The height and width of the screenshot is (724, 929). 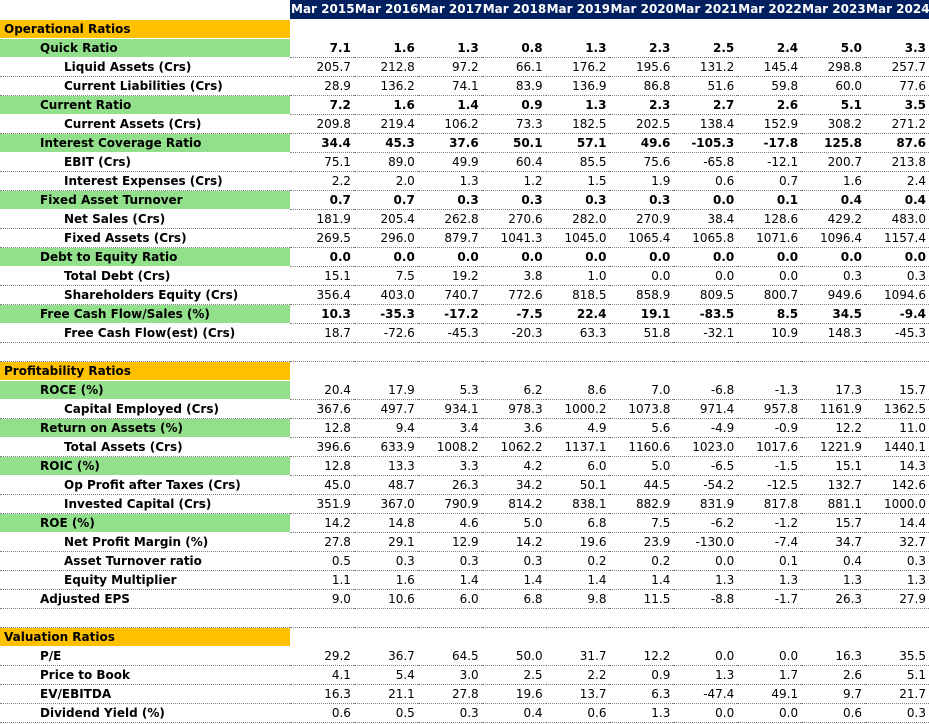 What do you see at coordinates (833, 67) in the screenshot?
I see `value-cell: 298.8` at bounding box center [833, 67].